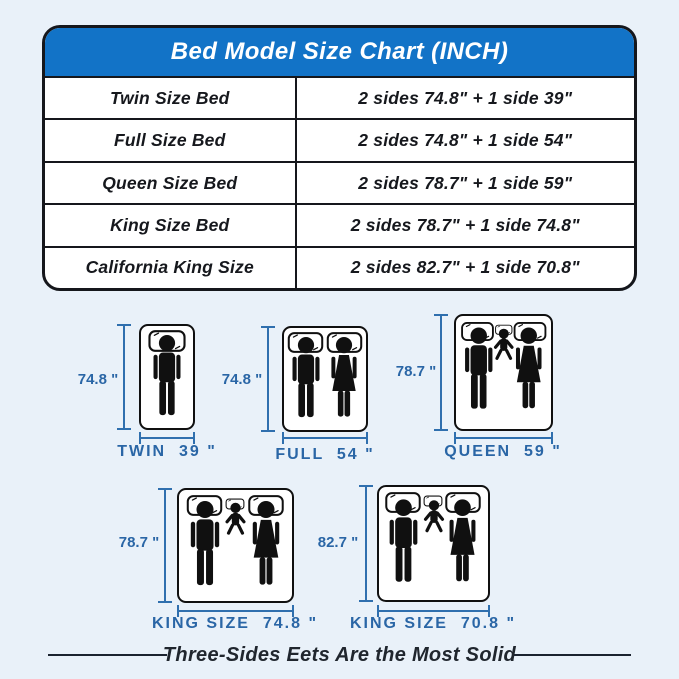  Describe the element at coordinates (107, 655) in the screenshot. I see `footer-divider-left` at that location.